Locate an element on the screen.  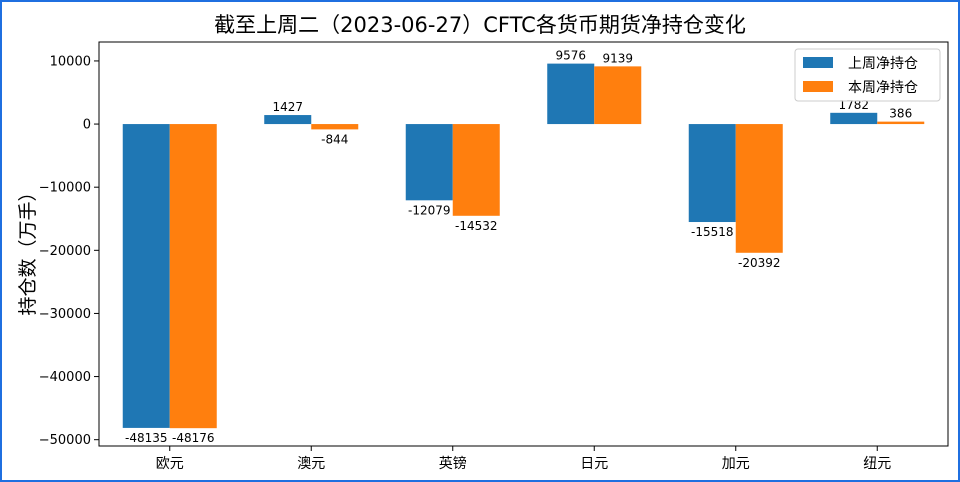
y-tick-label: 10000 is located at coordinates (70, 61).